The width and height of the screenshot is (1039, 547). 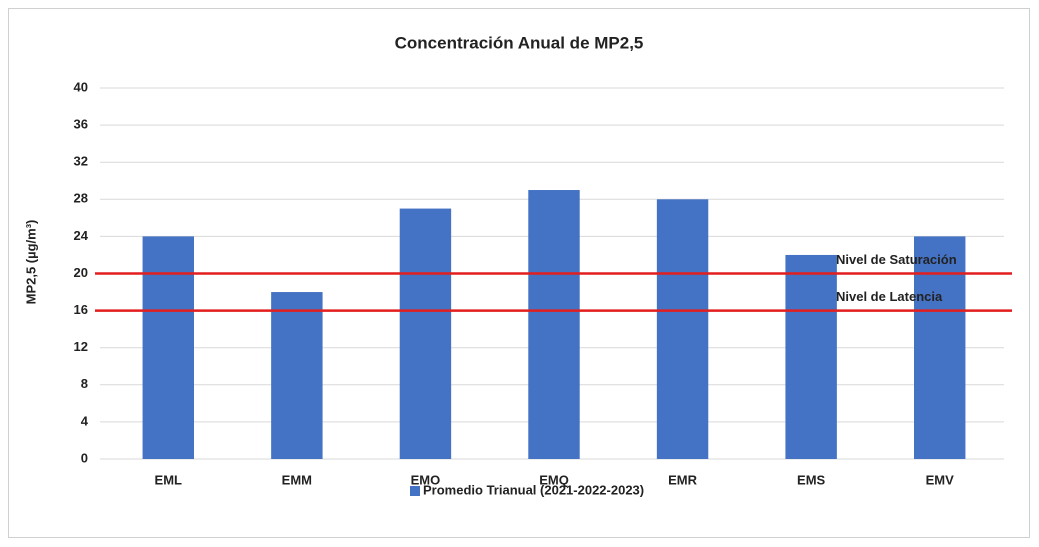 I want to click on x-tick-label: EMR, so click(x=683, y=479).